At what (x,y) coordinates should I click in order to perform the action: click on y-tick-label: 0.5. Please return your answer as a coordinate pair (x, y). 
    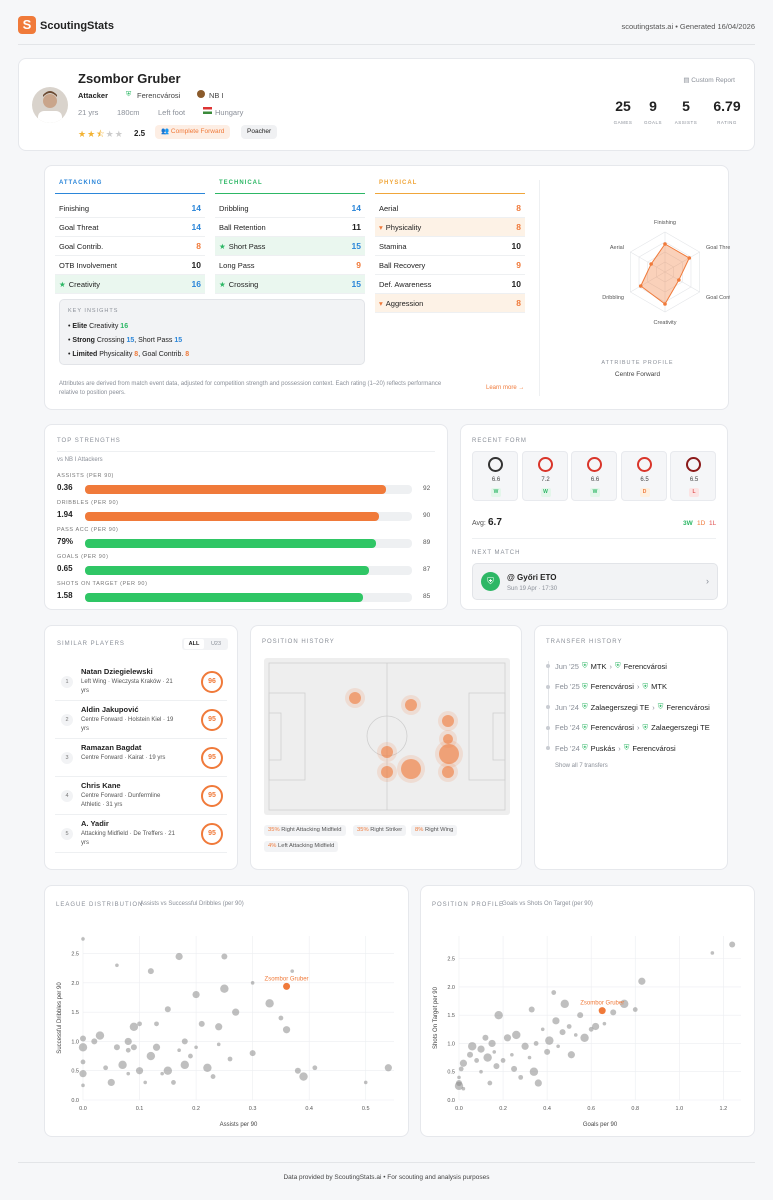
    Looking at the image, I should click on (75, 1072).